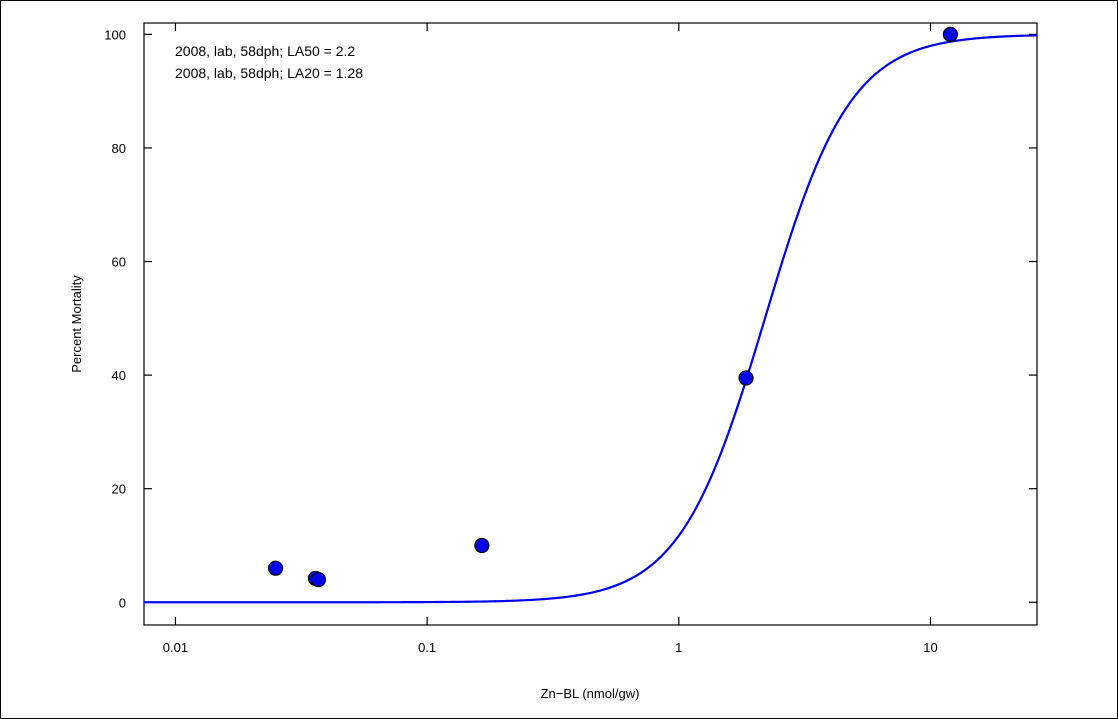 The height and width of the screenshot is (719, 1118). What do you see at coordinates (175, 647) in the screenshot?
I see `x-tick-label: 0.01` at bounding box center [175, 647].